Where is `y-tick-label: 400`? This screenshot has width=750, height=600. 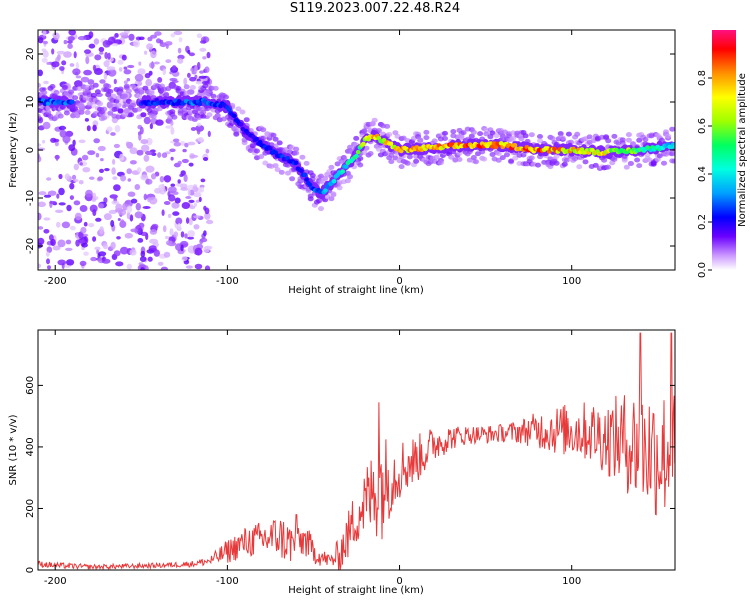
y-tick-label: 400 is located at coordinates (30, 446).